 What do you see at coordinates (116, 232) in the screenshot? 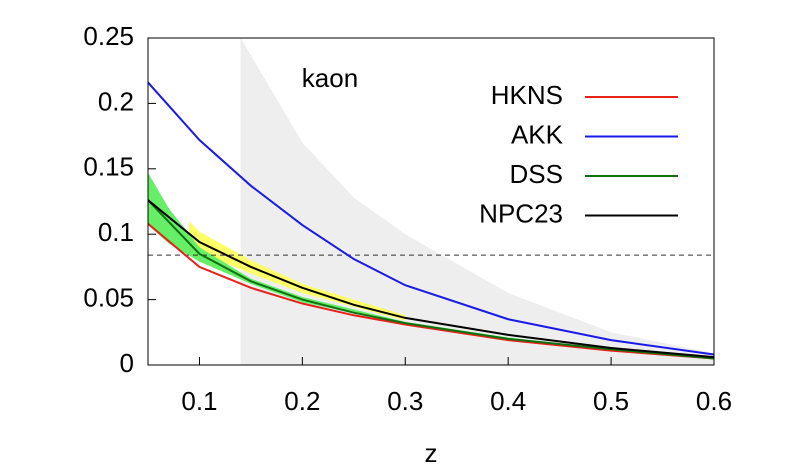
I see `y-tick-label: 0.1` at bounding box center [116, 232].